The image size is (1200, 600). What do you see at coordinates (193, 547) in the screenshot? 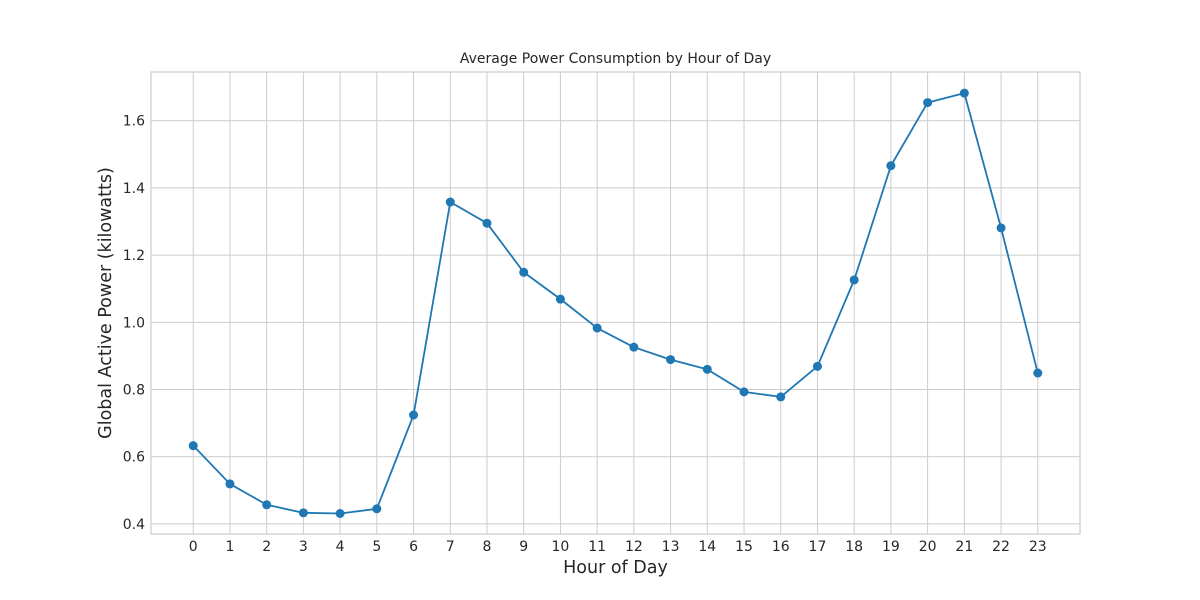
I see `x-tick-label: 0` at bounding box center [193, 547].